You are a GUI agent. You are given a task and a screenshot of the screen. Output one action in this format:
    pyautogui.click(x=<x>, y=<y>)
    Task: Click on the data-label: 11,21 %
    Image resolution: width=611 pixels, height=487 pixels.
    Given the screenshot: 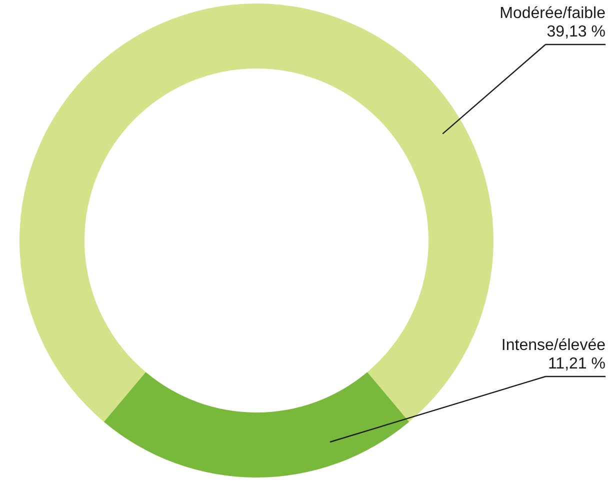 What is the action you would take?
    pyautogui.click(x=577, y=364)
    